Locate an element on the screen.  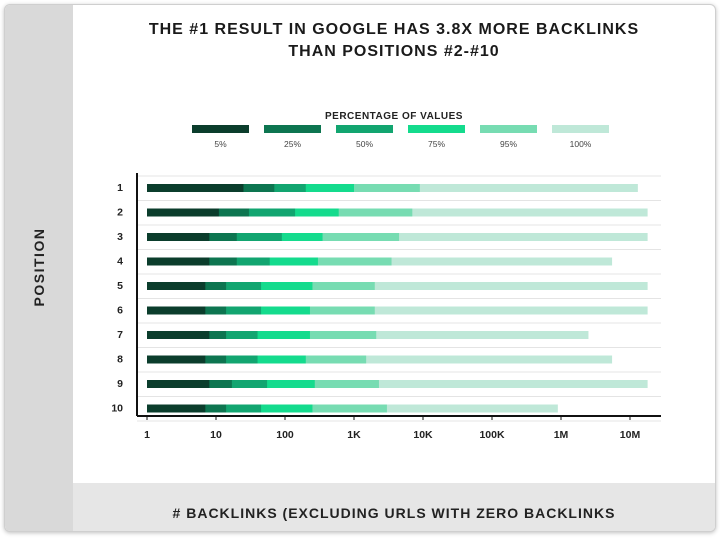
position-label-9: 9 is located at coordinates (120, 384).